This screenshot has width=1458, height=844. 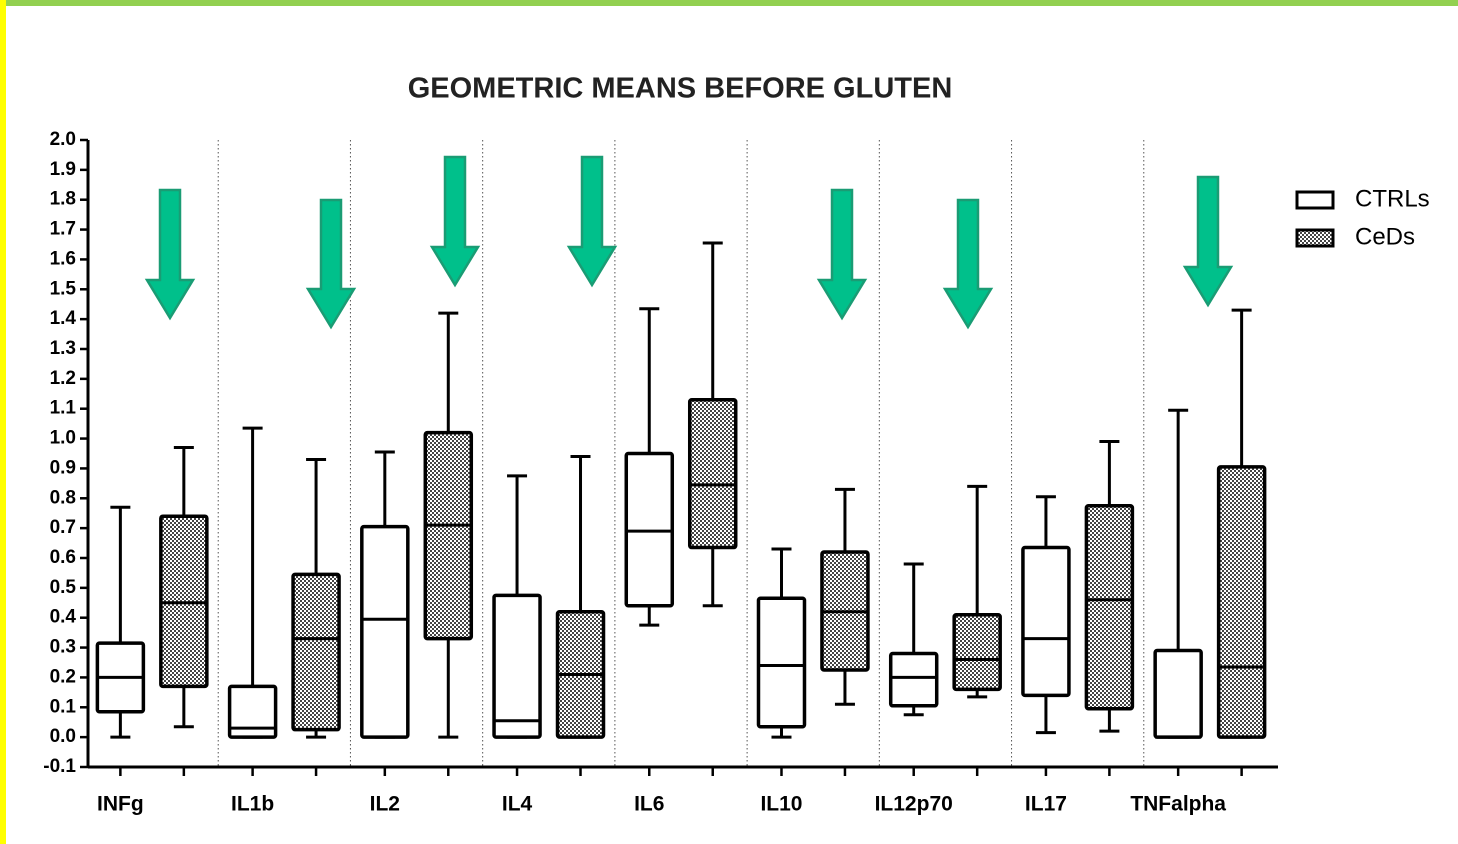 What do you see at coordinates (63, 587) in the screenshot?
I see `y-tick-label: 0.5` at bounding box center [63, 587].